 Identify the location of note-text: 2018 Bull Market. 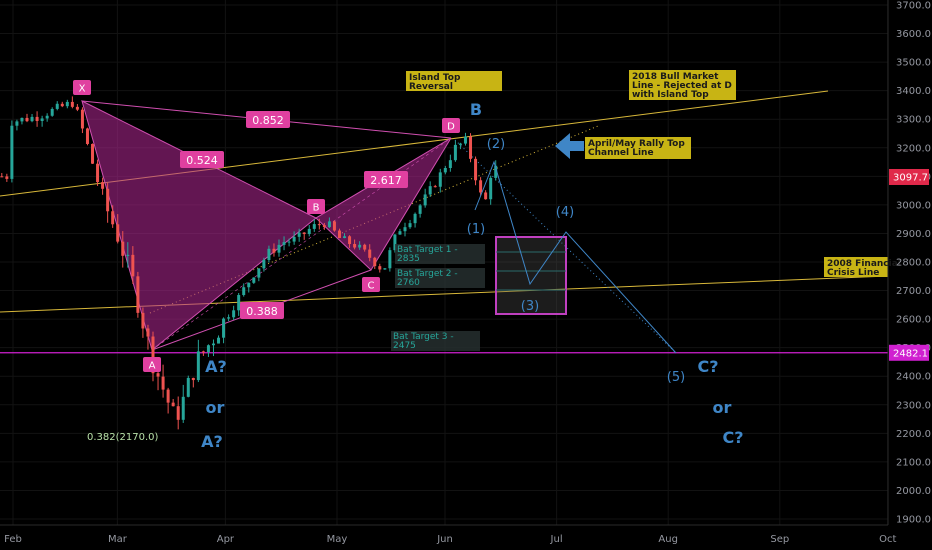
(675, 77).